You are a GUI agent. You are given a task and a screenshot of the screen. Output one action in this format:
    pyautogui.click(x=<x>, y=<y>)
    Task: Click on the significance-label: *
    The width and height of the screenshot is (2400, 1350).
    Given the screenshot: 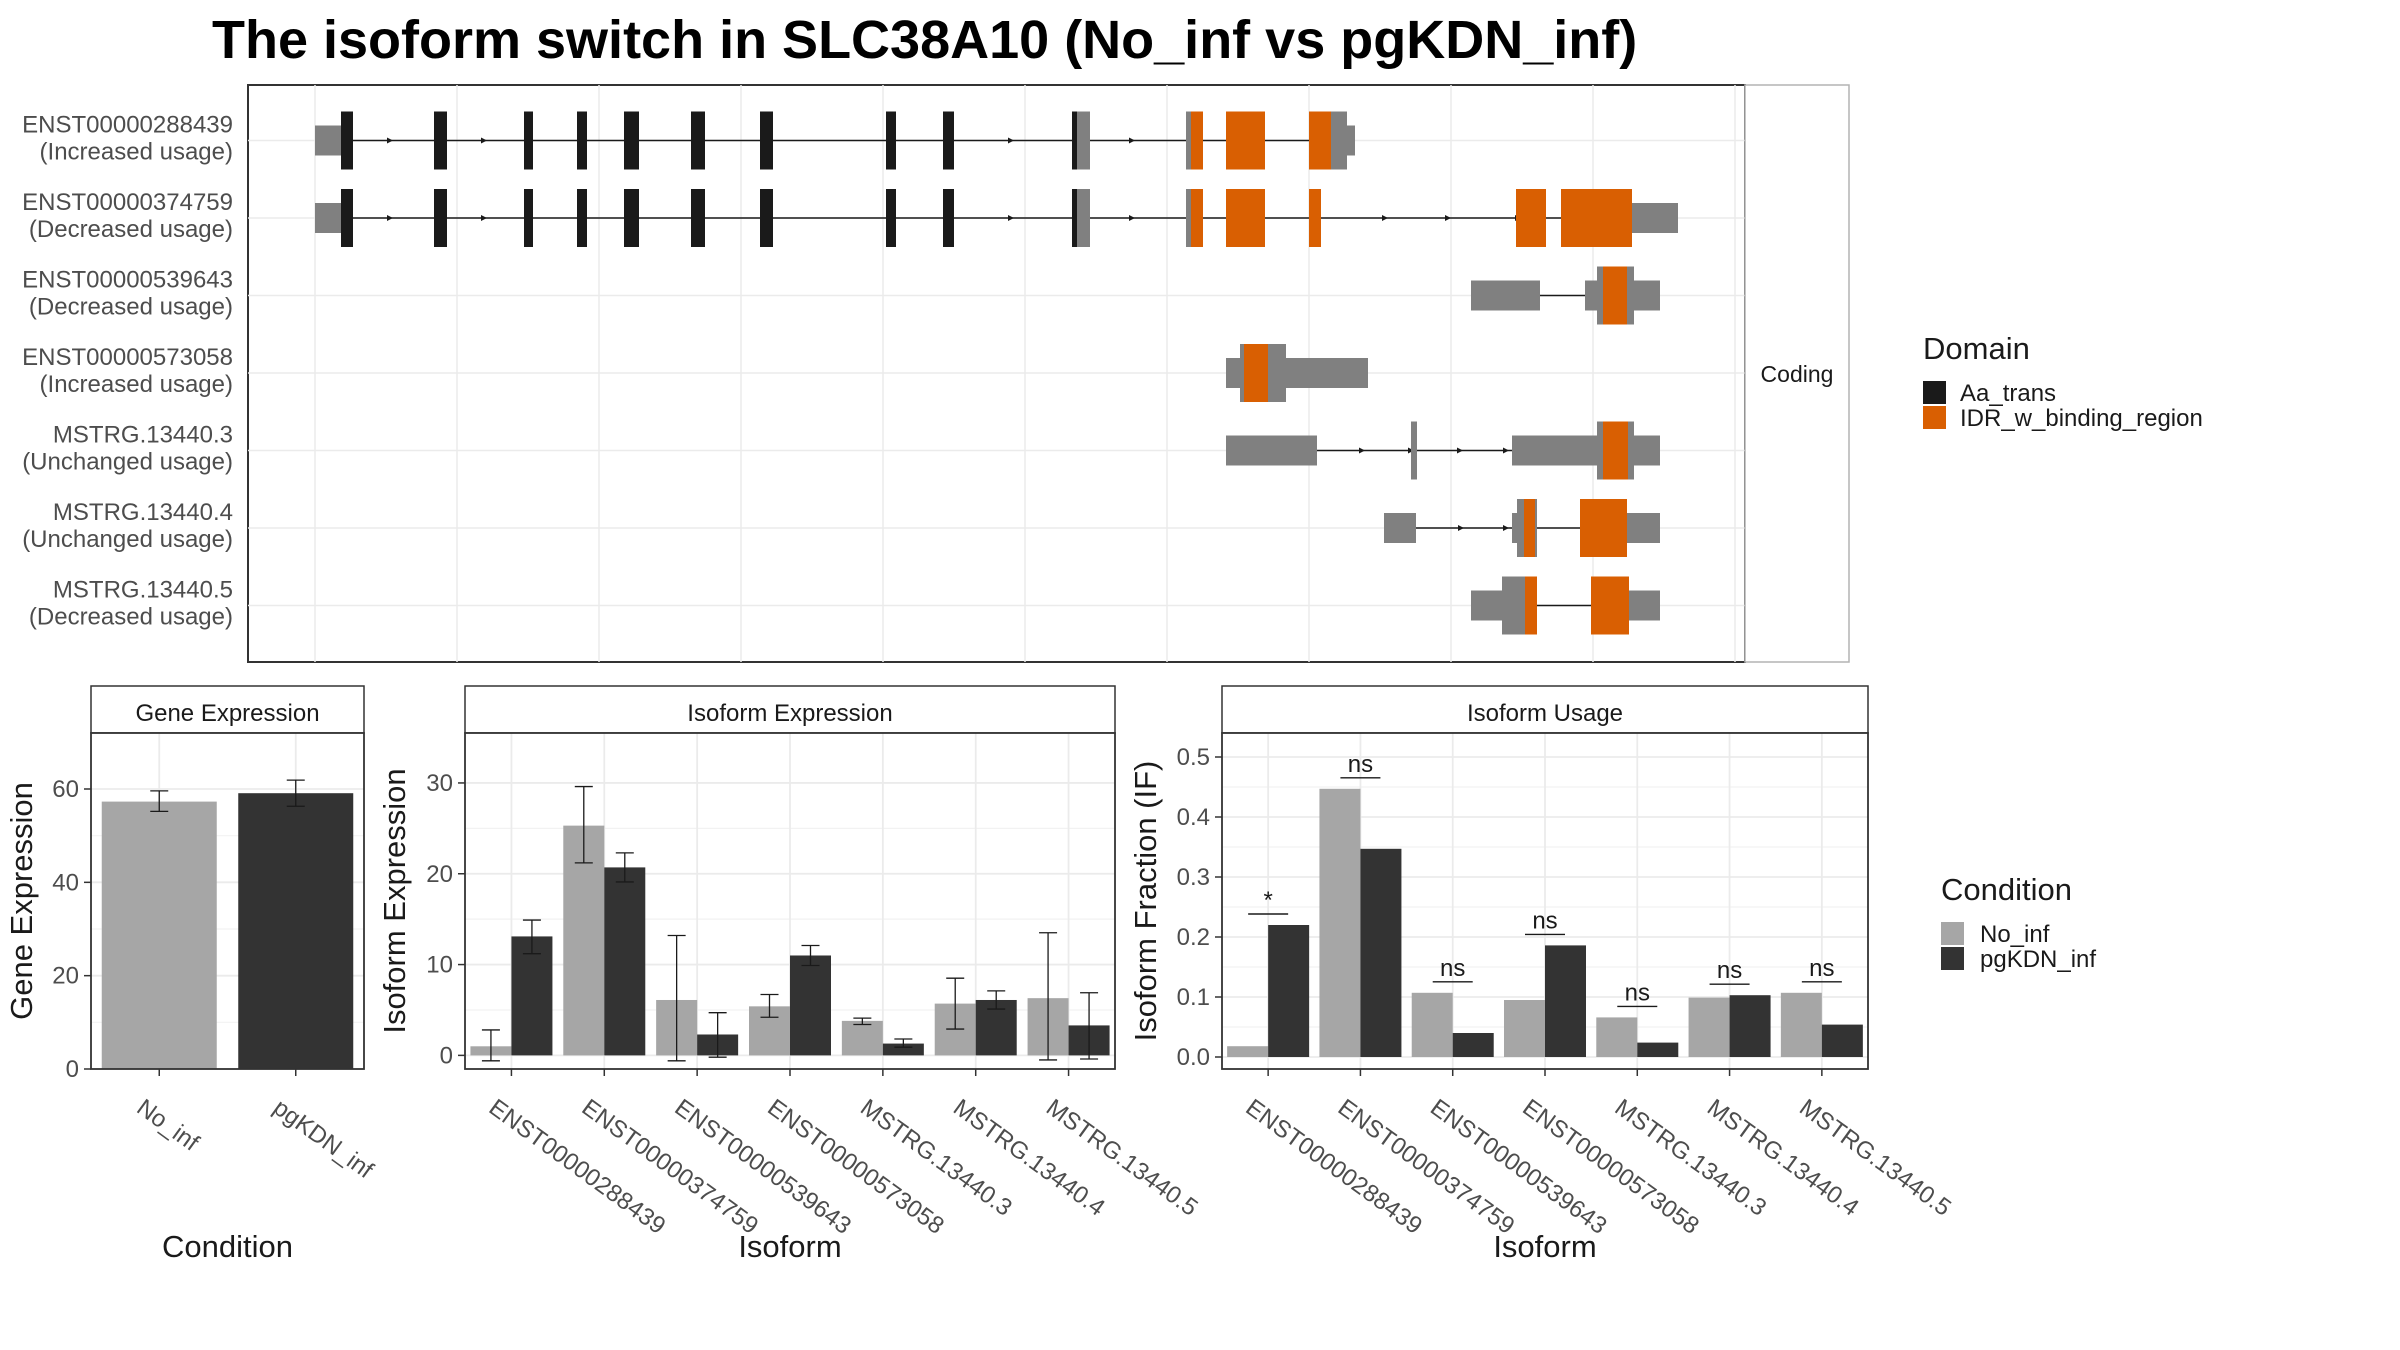 What is the action you would take?
    pyautogui.click(x=1267, y=900)
    